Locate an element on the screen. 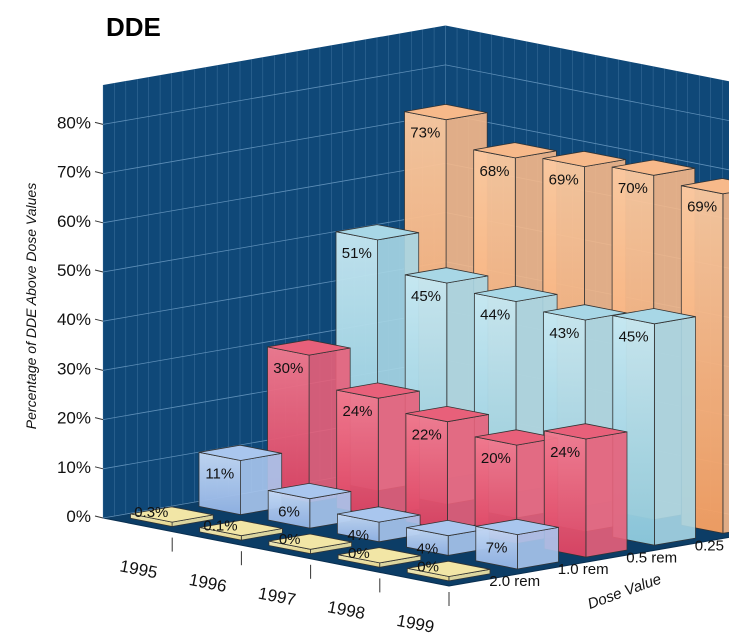 The width and height of the screenshot is (729, 634). y-tick-label: 0% is located at coordinates (78, 516).